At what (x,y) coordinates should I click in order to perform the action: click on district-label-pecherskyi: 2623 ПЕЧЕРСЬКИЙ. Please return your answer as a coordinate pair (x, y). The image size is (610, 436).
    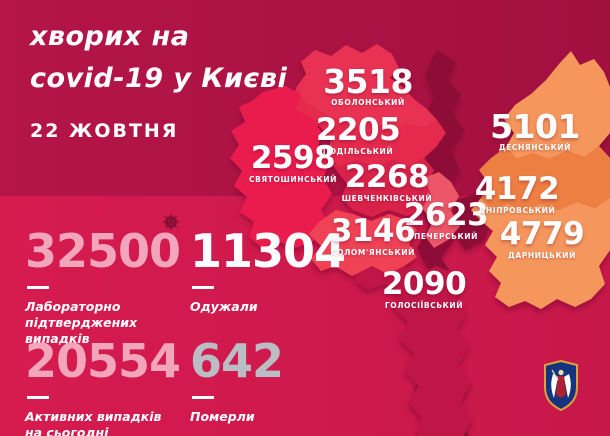
    Looking at the image, I should click on (446, 219).